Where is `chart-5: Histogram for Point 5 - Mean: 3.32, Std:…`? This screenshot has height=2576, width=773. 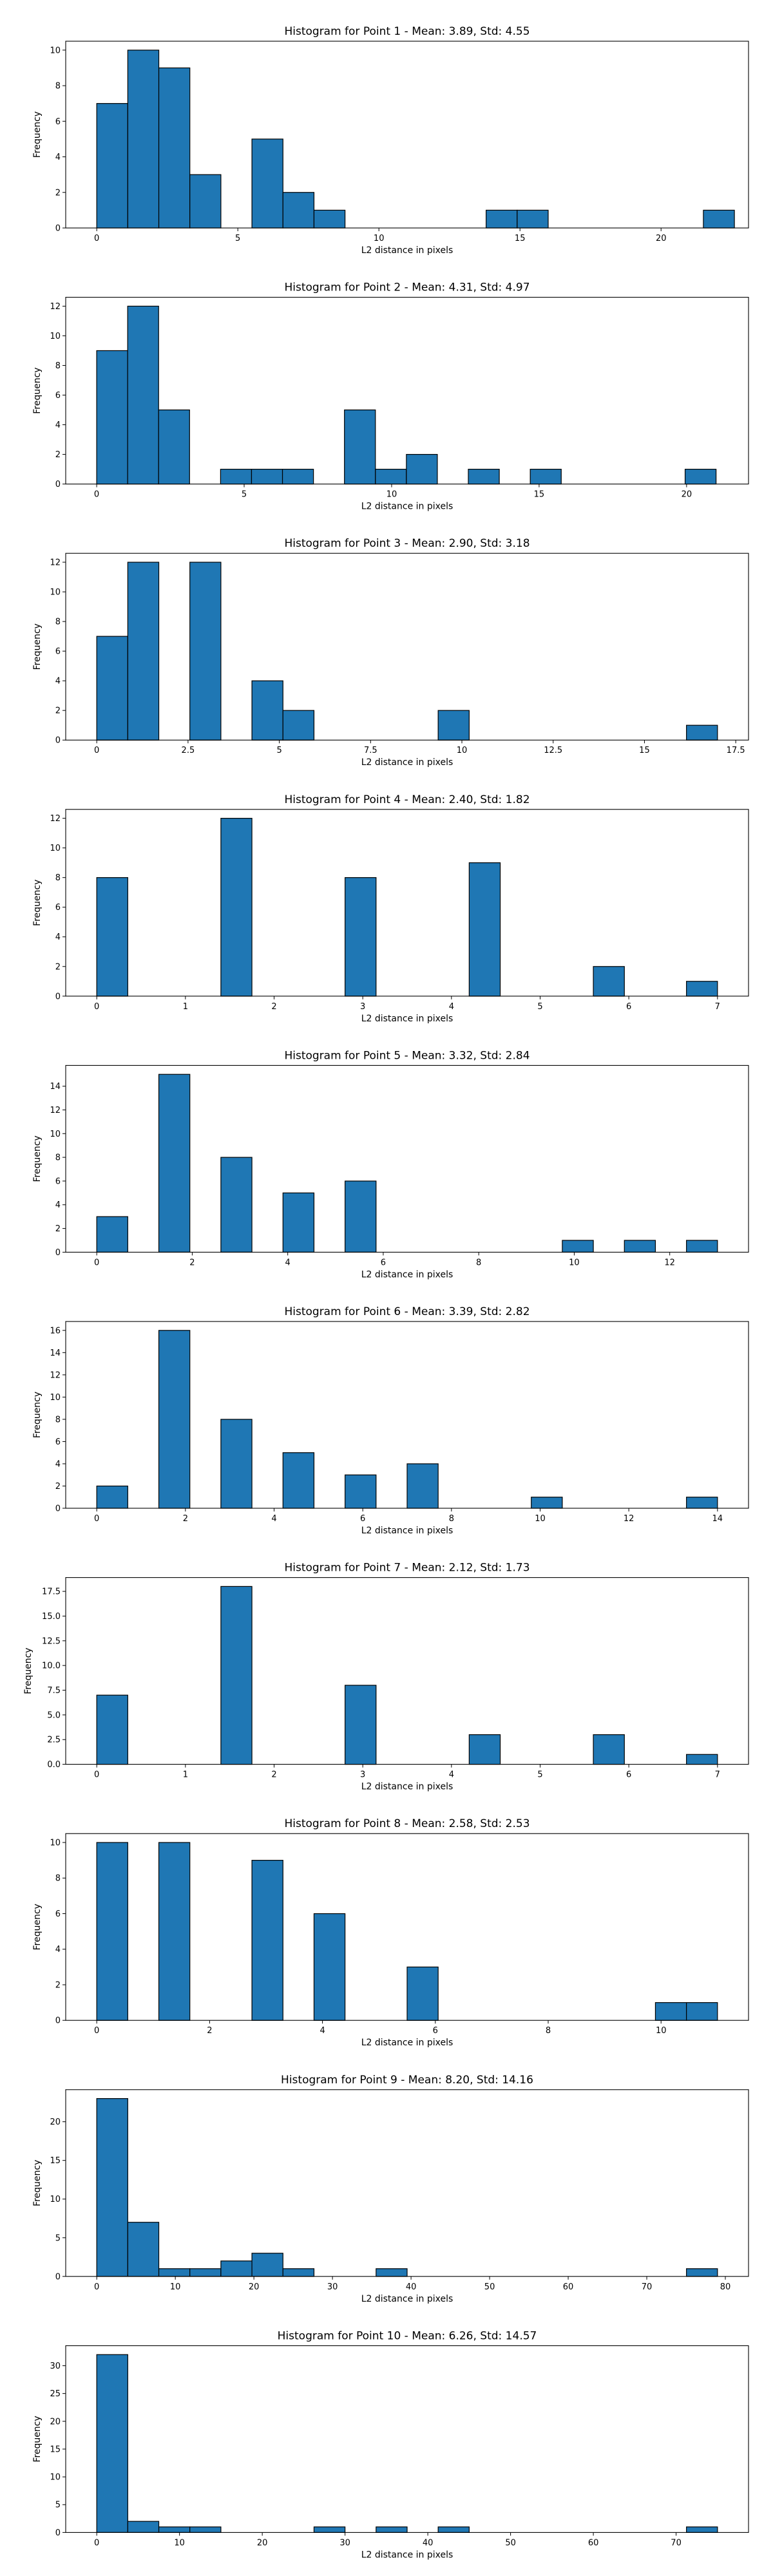 chart-5: Histogram for Point 5 - Mean: 3.32, Std:… is located at coordinates (390, 1164).